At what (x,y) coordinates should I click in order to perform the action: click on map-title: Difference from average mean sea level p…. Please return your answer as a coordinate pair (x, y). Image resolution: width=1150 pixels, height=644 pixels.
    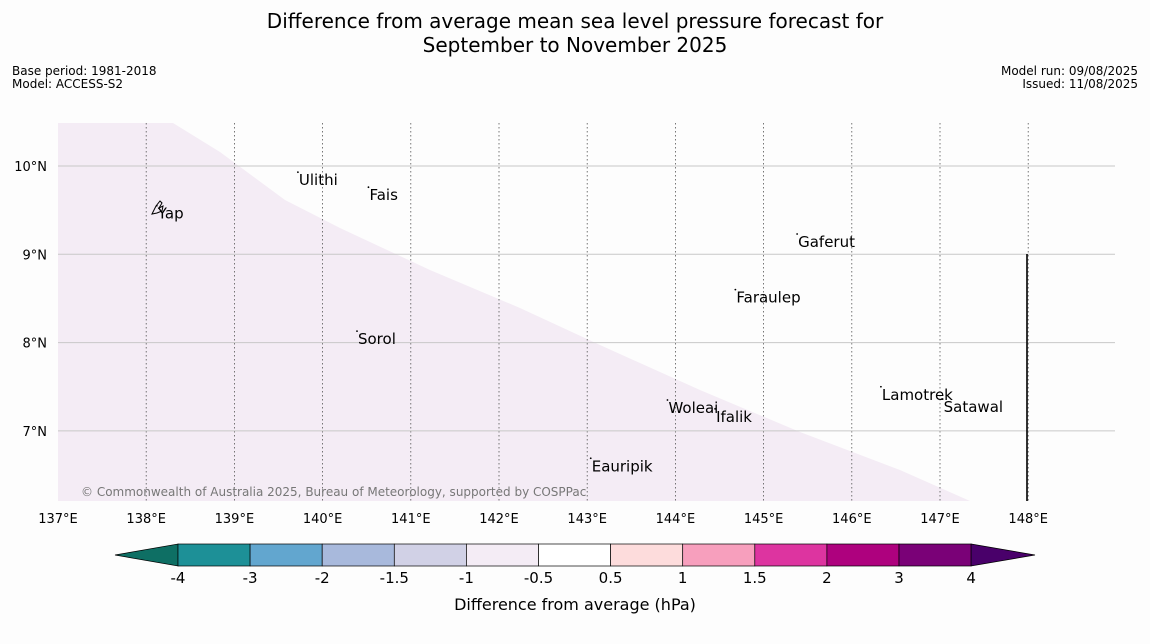
    Looking at the image, I should click on (575, 33).